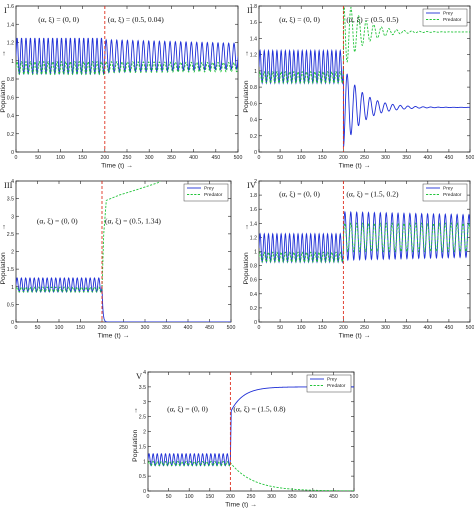 The width and height of the screenshot is (474, 512). I want to click on x-axis-label: Time (t) →, so click(355, 336).